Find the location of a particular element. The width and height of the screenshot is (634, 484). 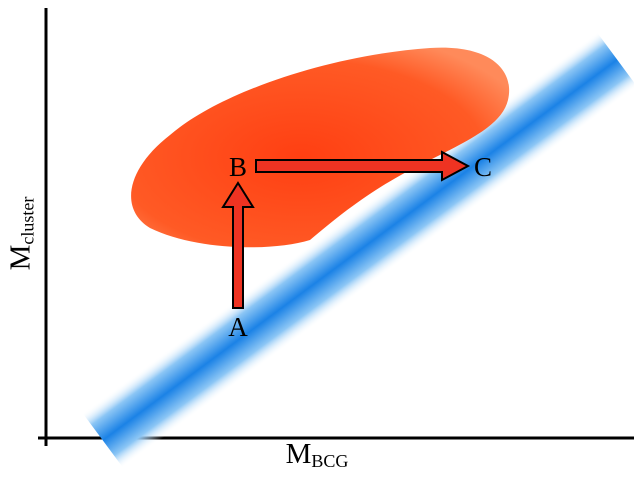

x-axis-label-sub: BCG is located at coordinates (330, 461).